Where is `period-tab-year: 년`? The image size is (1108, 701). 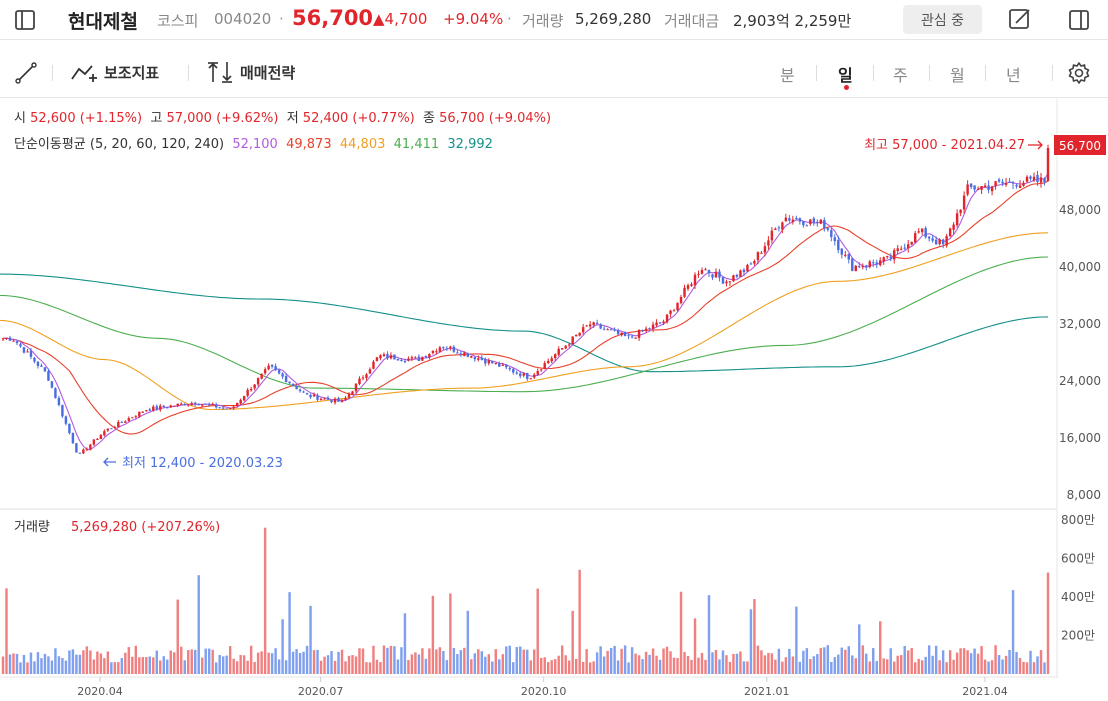 period-tab-year: 년 is located at coordinates (1013, 75).